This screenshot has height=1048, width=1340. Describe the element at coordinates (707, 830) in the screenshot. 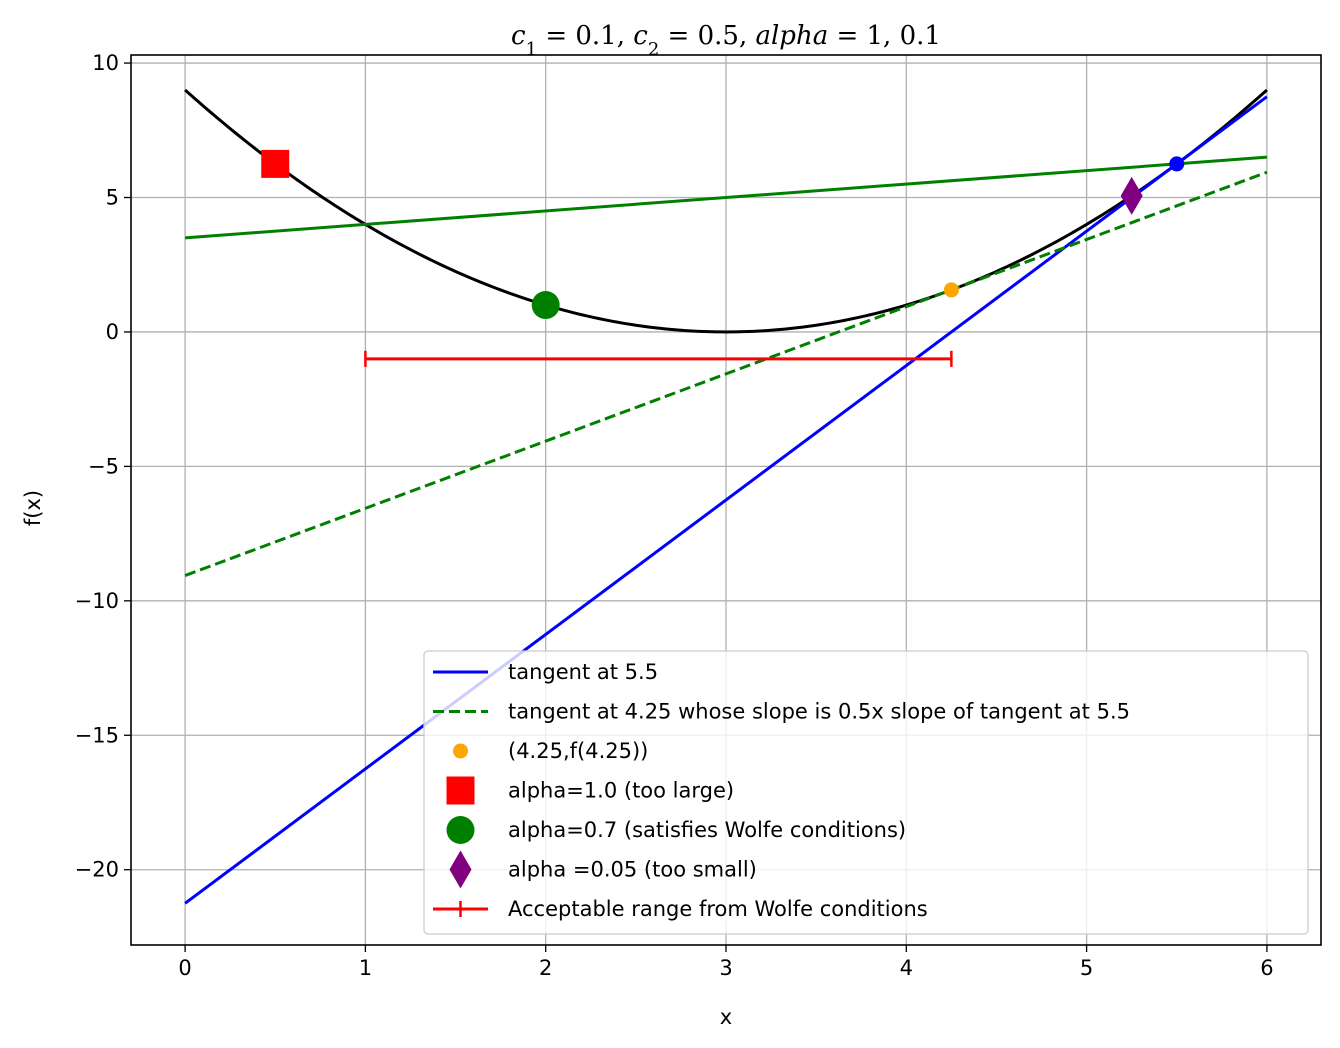

I see `legend-label: alpha=0.7 (satisfies Wolfe conditions)` at that location.